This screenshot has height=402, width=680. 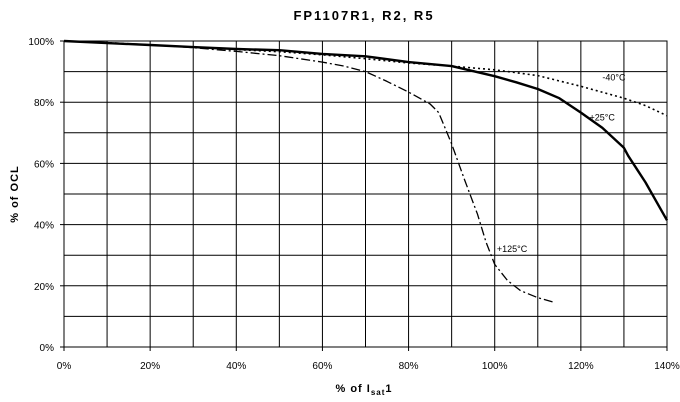 I want to click on x-tick-label: 140%, so click(x=667, y=366).